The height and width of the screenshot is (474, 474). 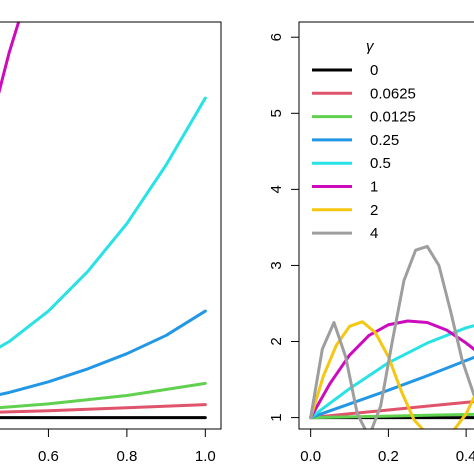 I want to click on legend-title: γ, so click(x=370, y=46).